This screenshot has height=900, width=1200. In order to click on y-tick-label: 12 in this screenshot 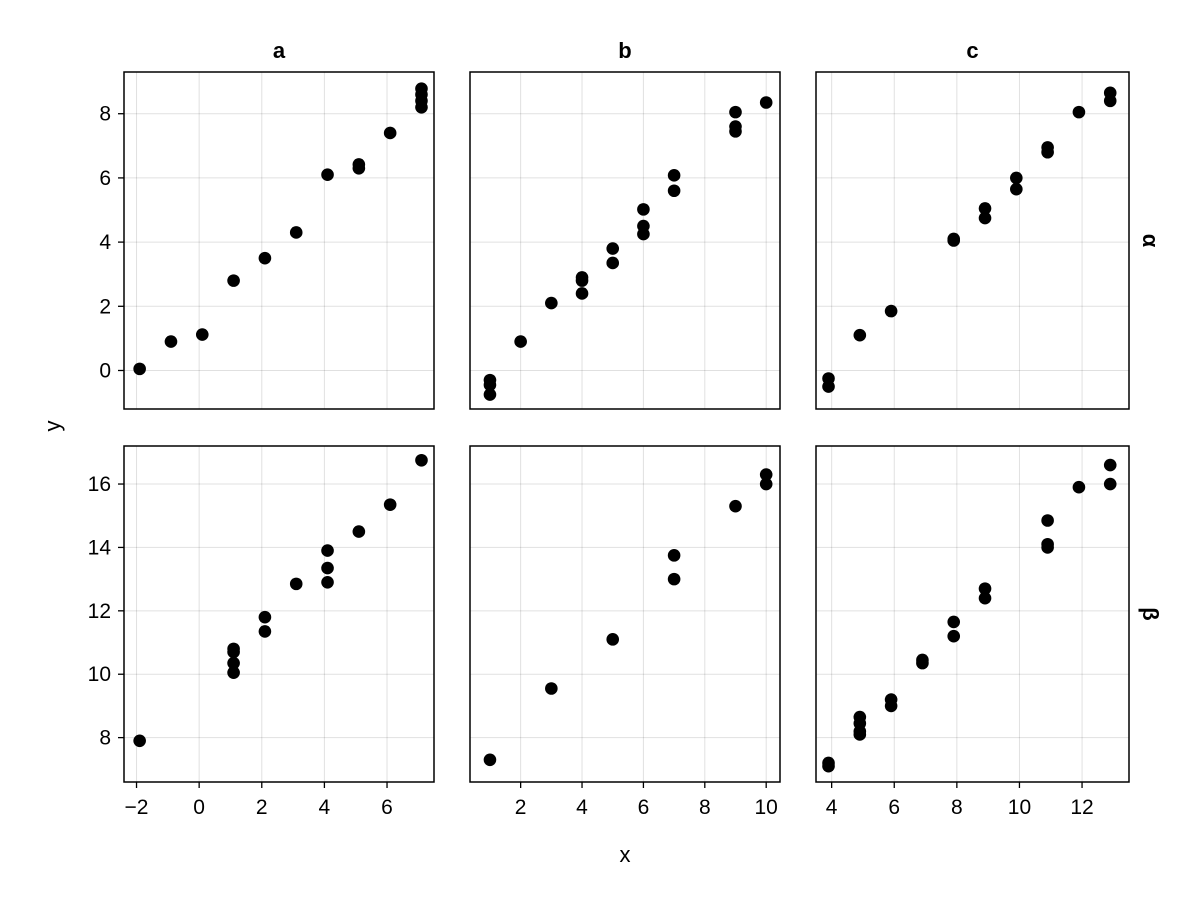, I will do `click(99, 611)`.